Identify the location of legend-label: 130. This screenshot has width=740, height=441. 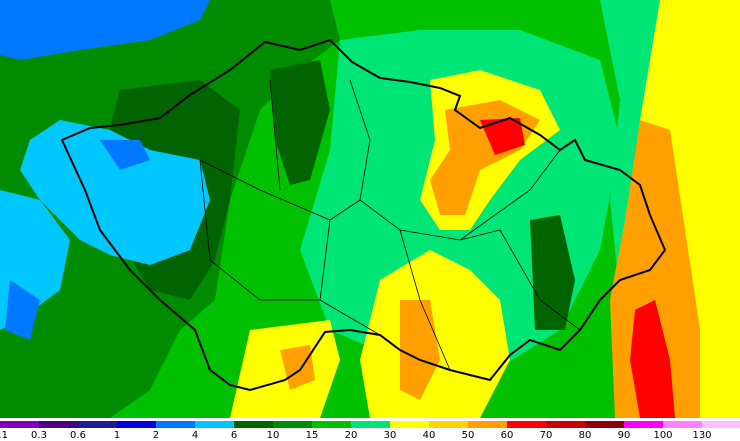
(701, 435).